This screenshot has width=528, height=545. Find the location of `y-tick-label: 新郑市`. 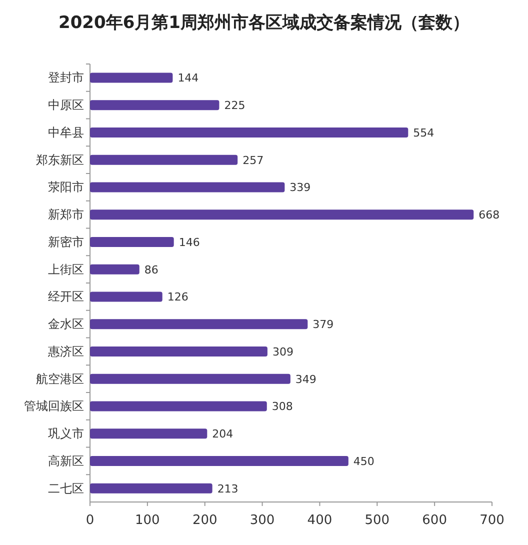

y-tick-label: 新郑市 is located at coordinates (66, 215).